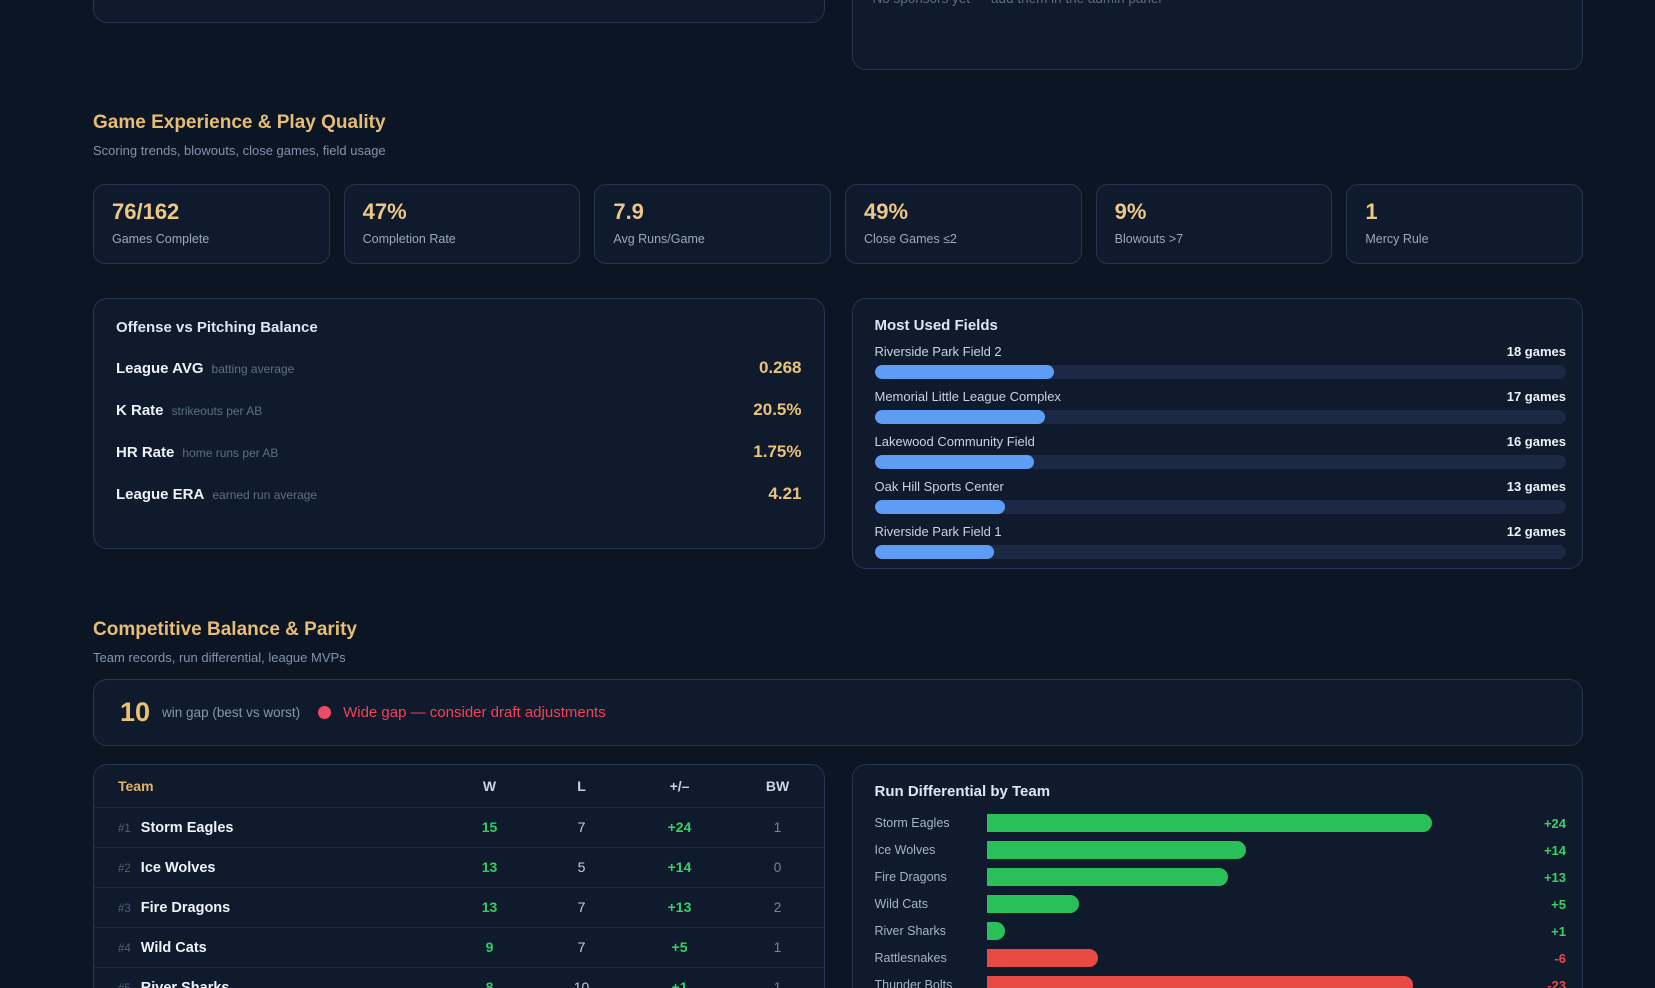  What do you see at coordinates (474, 712) in the screenshot?
I see `win-gap-warning: Wide gap — consider draft adjustments` at bounding box center [474, 712].